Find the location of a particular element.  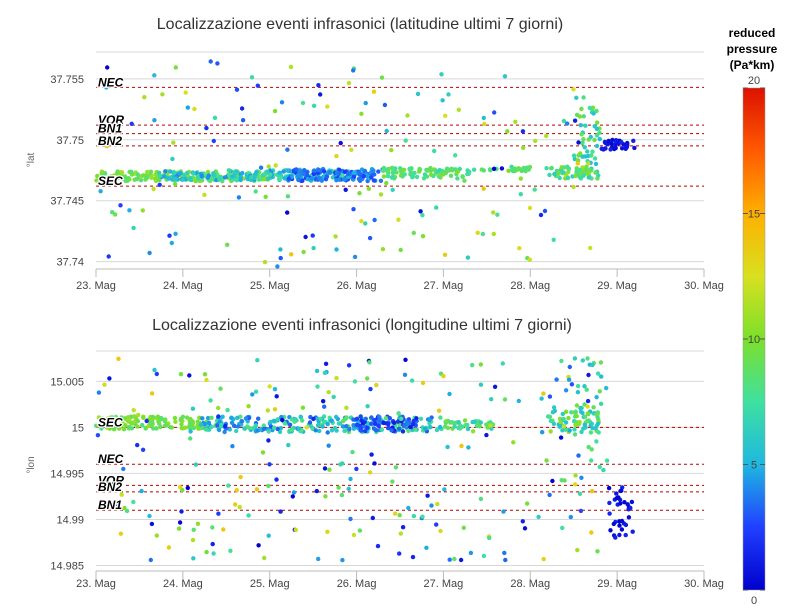

x-tick-label: 26. Mag is located at coordinates (357, 584).